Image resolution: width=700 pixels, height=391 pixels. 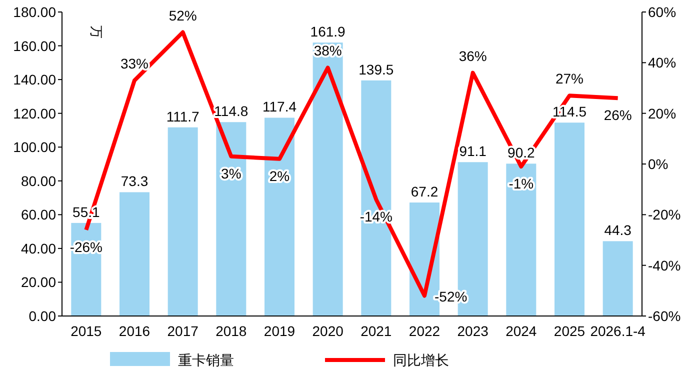 What do you see at coordinates (421, 360) in the screenshot?
I see `legend-label: 同比增长` at bounding box center [421, 360].